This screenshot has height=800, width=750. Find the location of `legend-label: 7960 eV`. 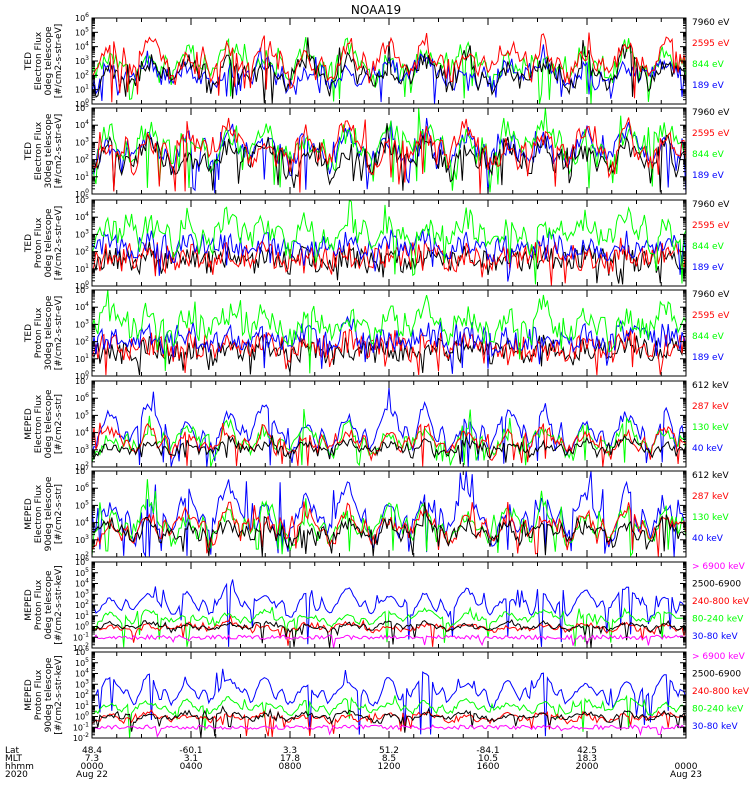

legend-label: 7960 eV is located at coordinates (711, 205).